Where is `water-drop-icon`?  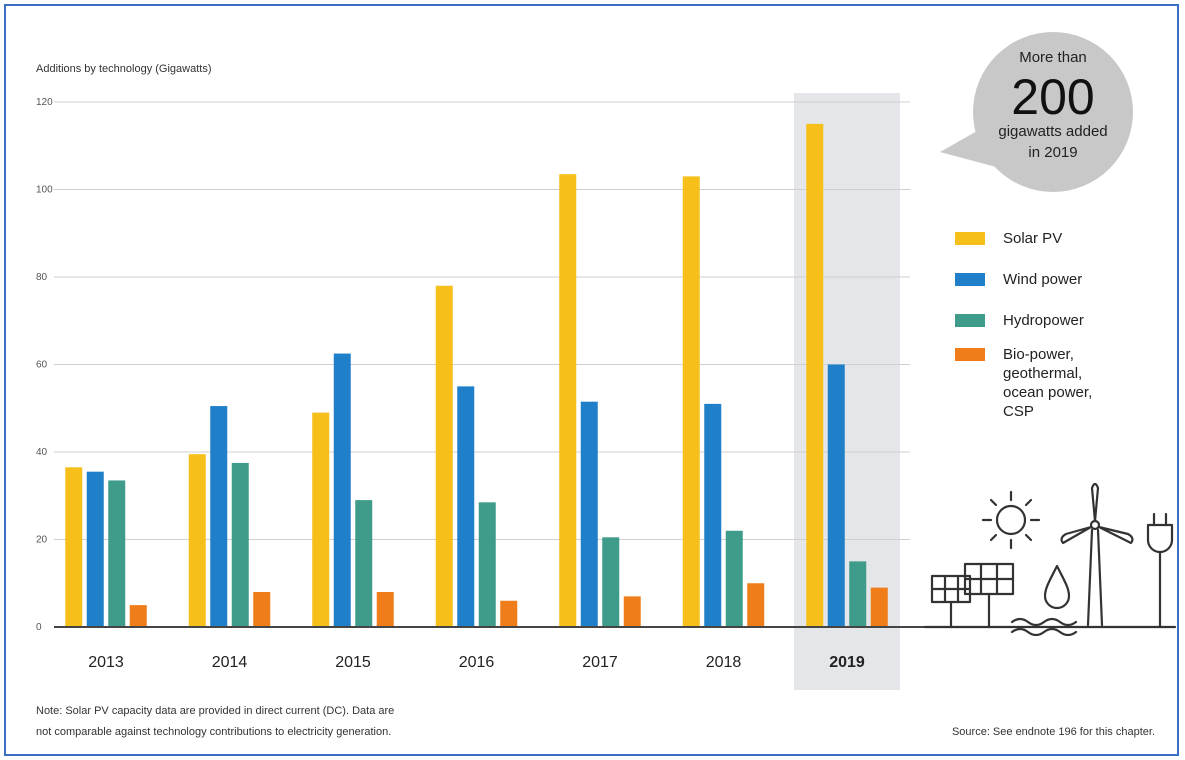
water-drop-icon is located at coordinates (1044, 600).